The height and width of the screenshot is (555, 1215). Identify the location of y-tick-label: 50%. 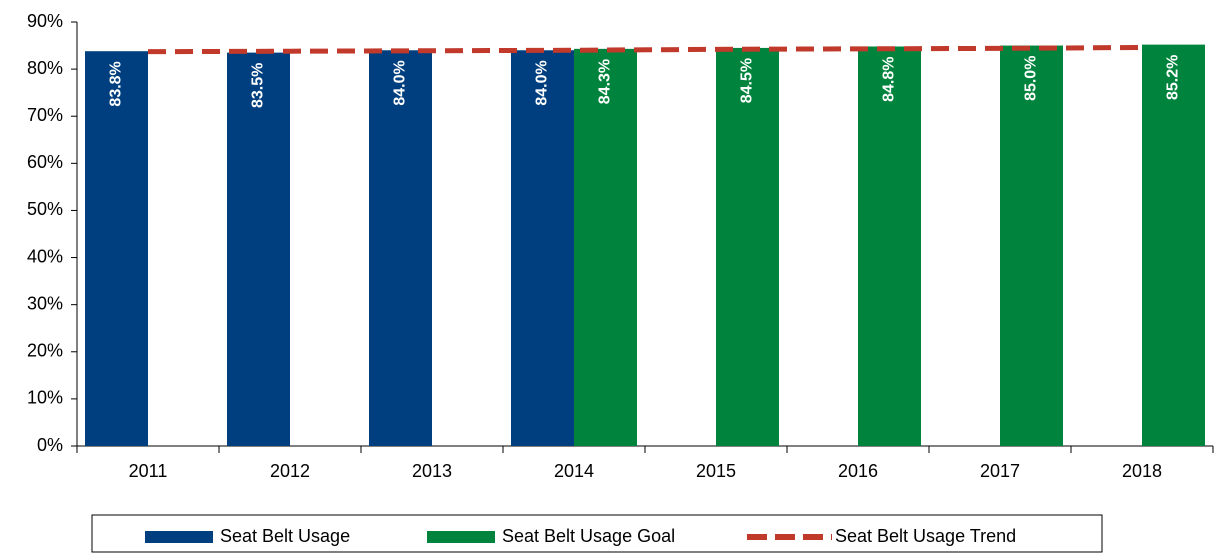
(45, 209).